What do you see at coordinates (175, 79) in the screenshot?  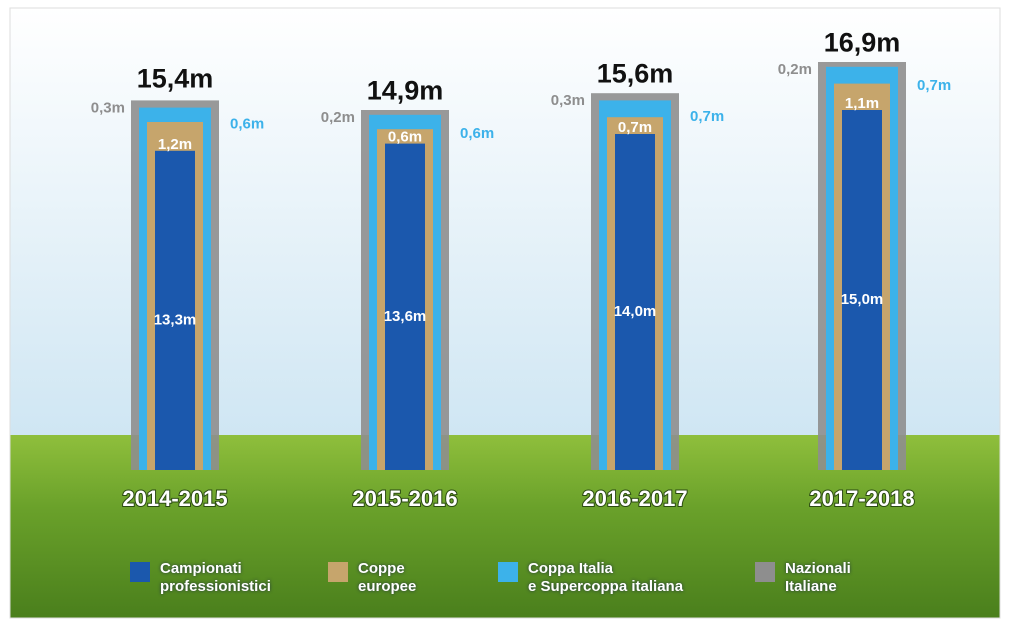 I see `total-label: 15,4m` at bounding box center [175, 79].